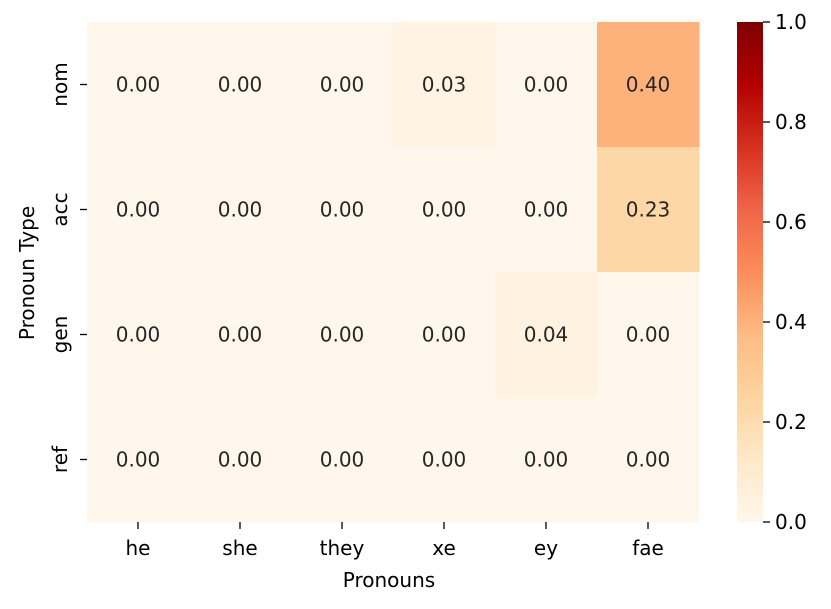 The image size is (831, 609). I want to click on y-axis-label: Pronoun Type, so click(27, 273).